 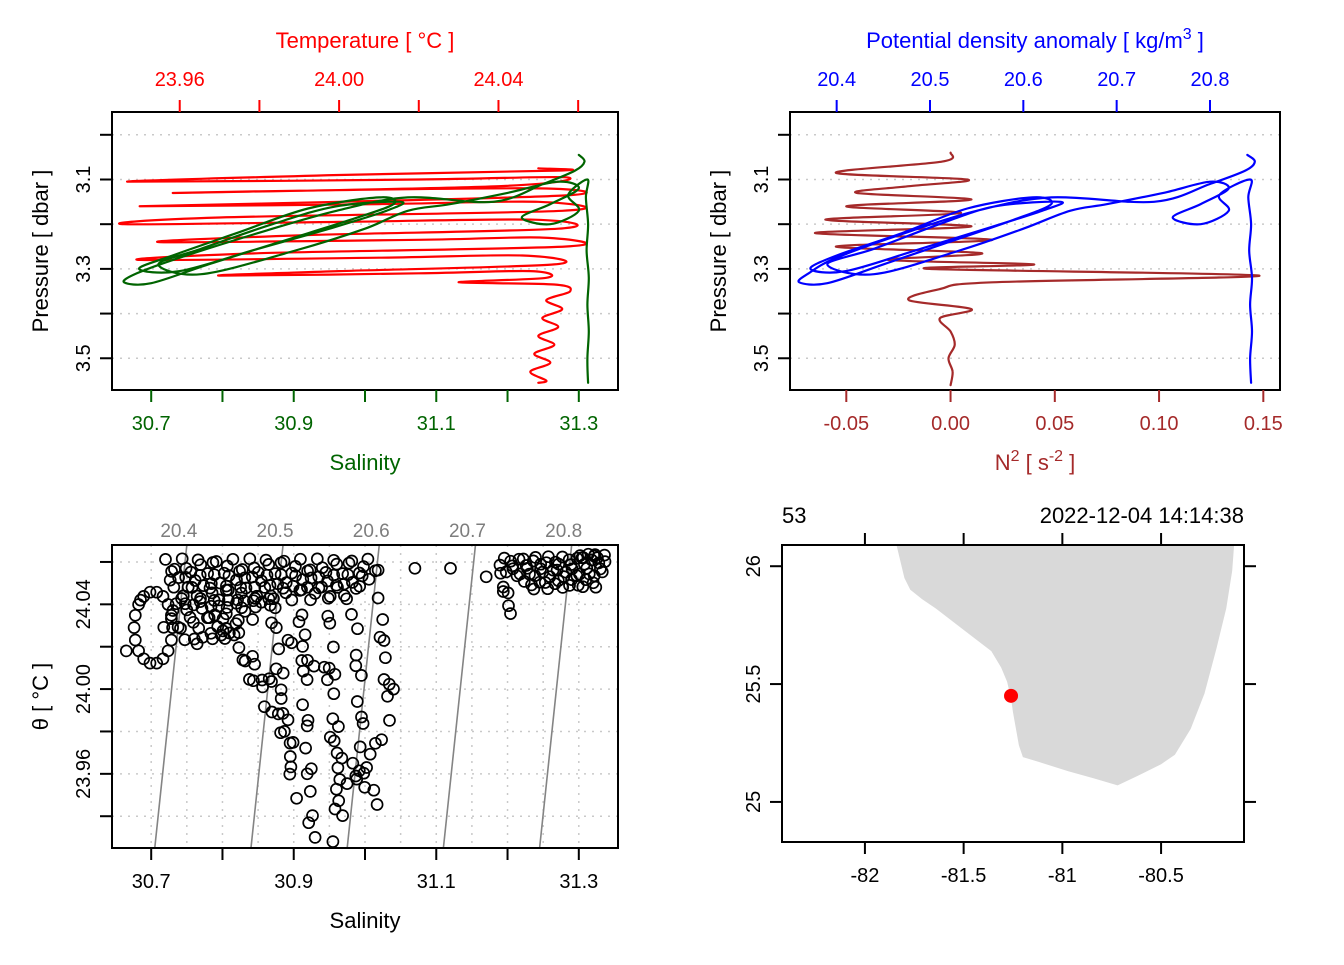 What do you see at coordinates (718, 251) in the screenshot?
I see `pressure-axis-2-title: Pressure [ dbar ]` at bounding box center [718, 251].